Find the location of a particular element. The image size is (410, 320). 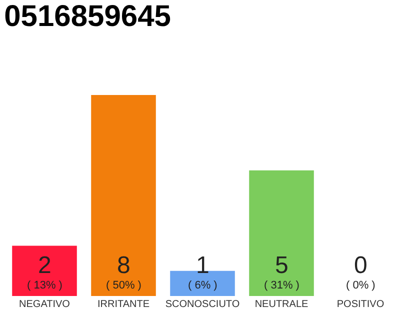

data-label: 2 ( 13% ) is located at coordinates (44, 272).